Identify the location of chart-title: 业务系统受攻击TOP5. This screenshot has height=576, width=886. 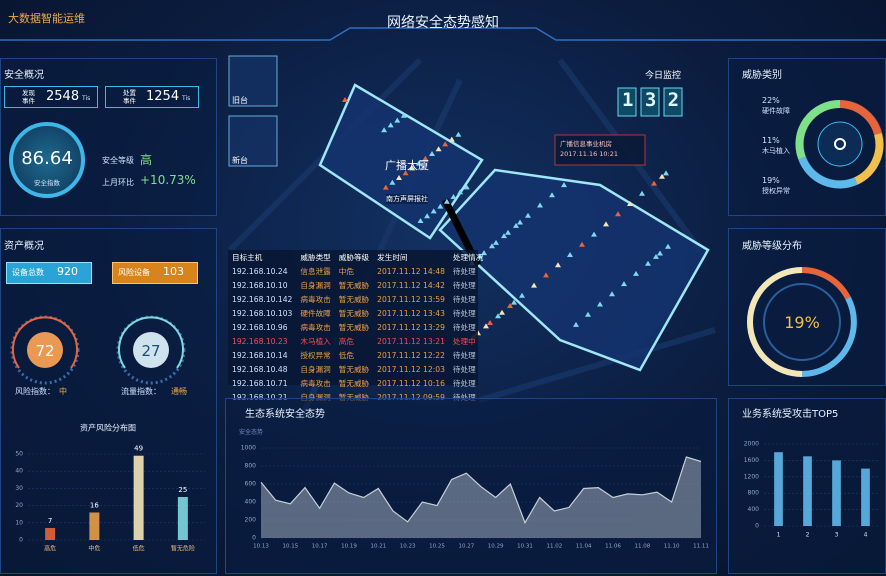
(790, 413).